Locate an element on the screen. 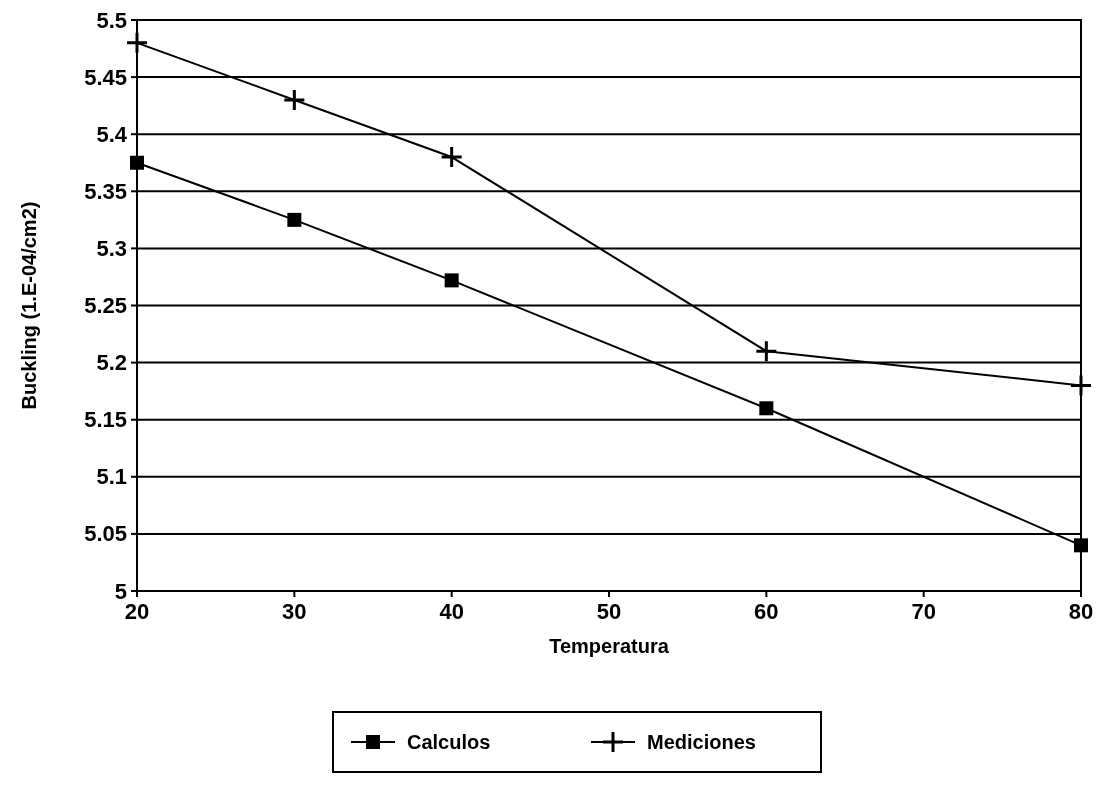  x-tick-label: 40 is located at coordinates (451, 611).